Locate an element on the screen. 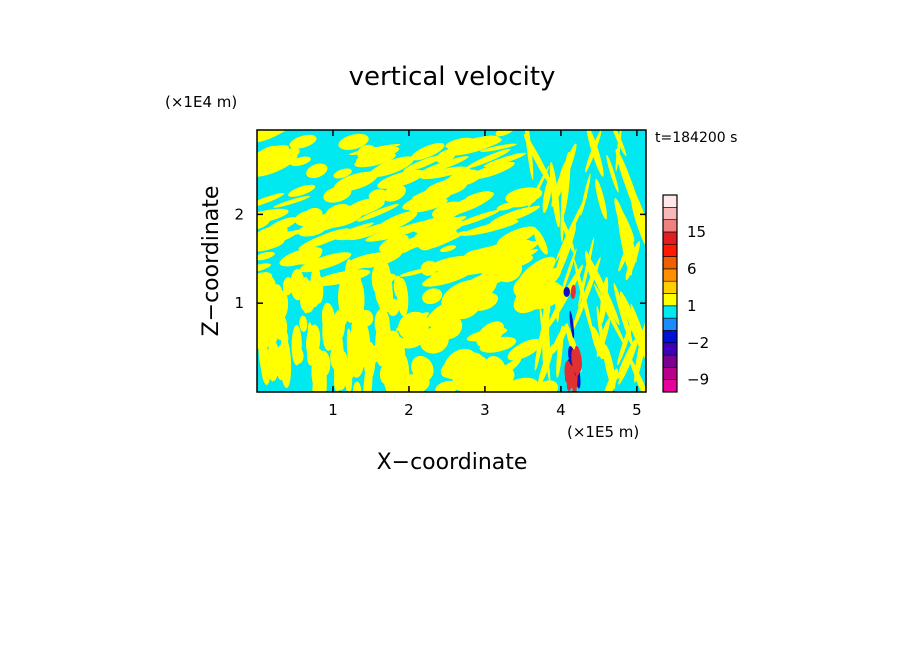 Image resolution: width=904 pixels, height=658 pixels. y-axis: 12 is located at coordinates (440, 258).